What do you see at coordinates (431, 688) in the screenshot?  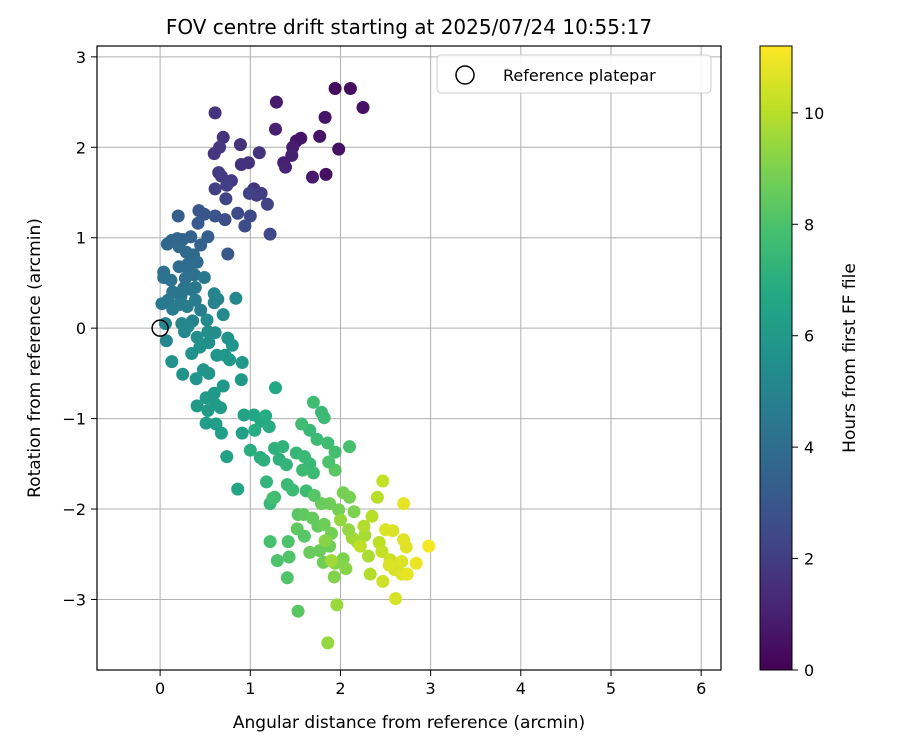 I see `x-tick-label: 3` at bounding box center [431, 688].